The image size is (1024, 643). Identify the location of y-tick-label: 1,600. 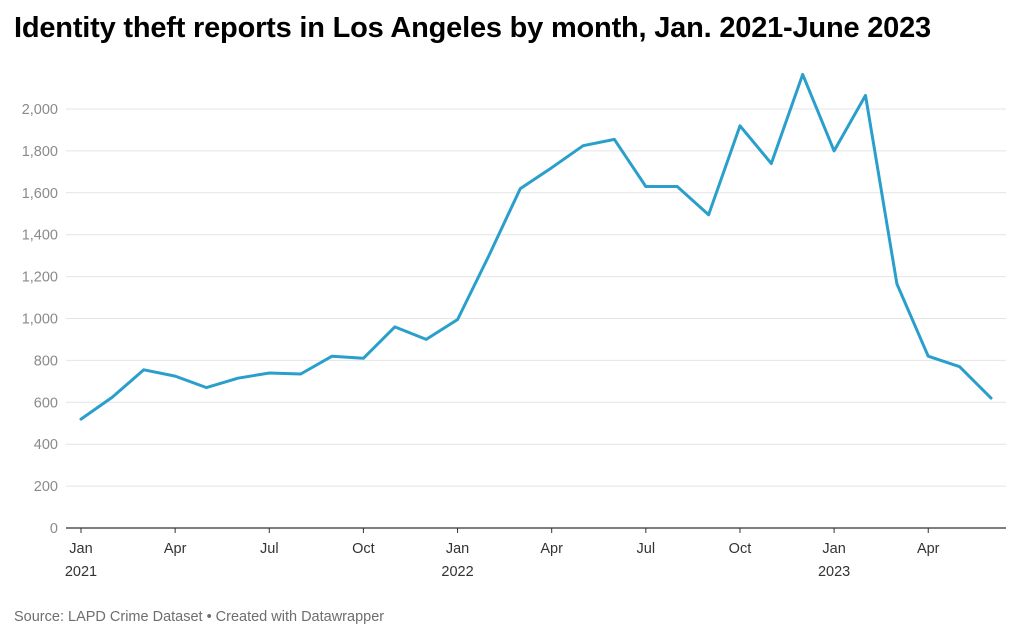
(40, 194).